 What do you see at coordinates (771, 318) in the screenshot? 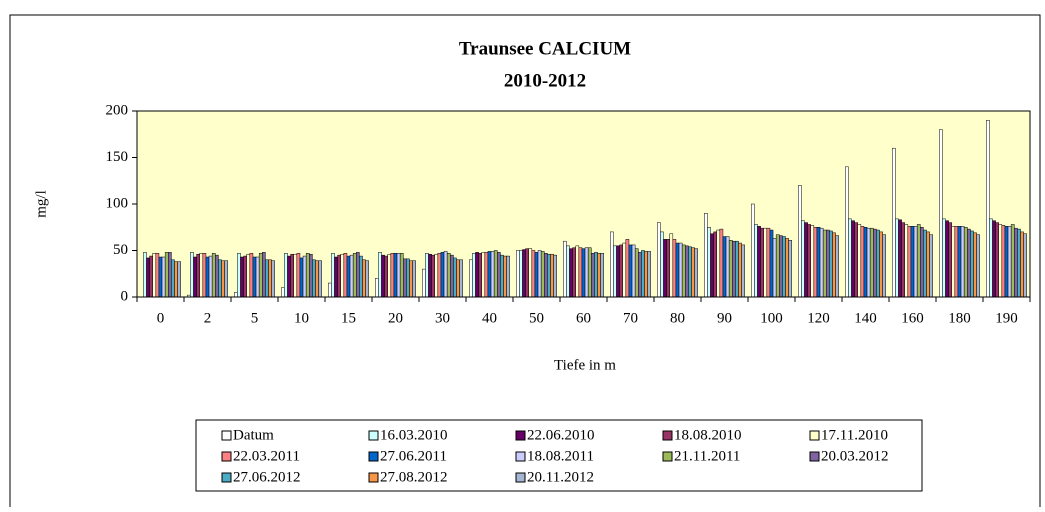
I see `x-tick-label: 100` at bounding box center [771, 318].